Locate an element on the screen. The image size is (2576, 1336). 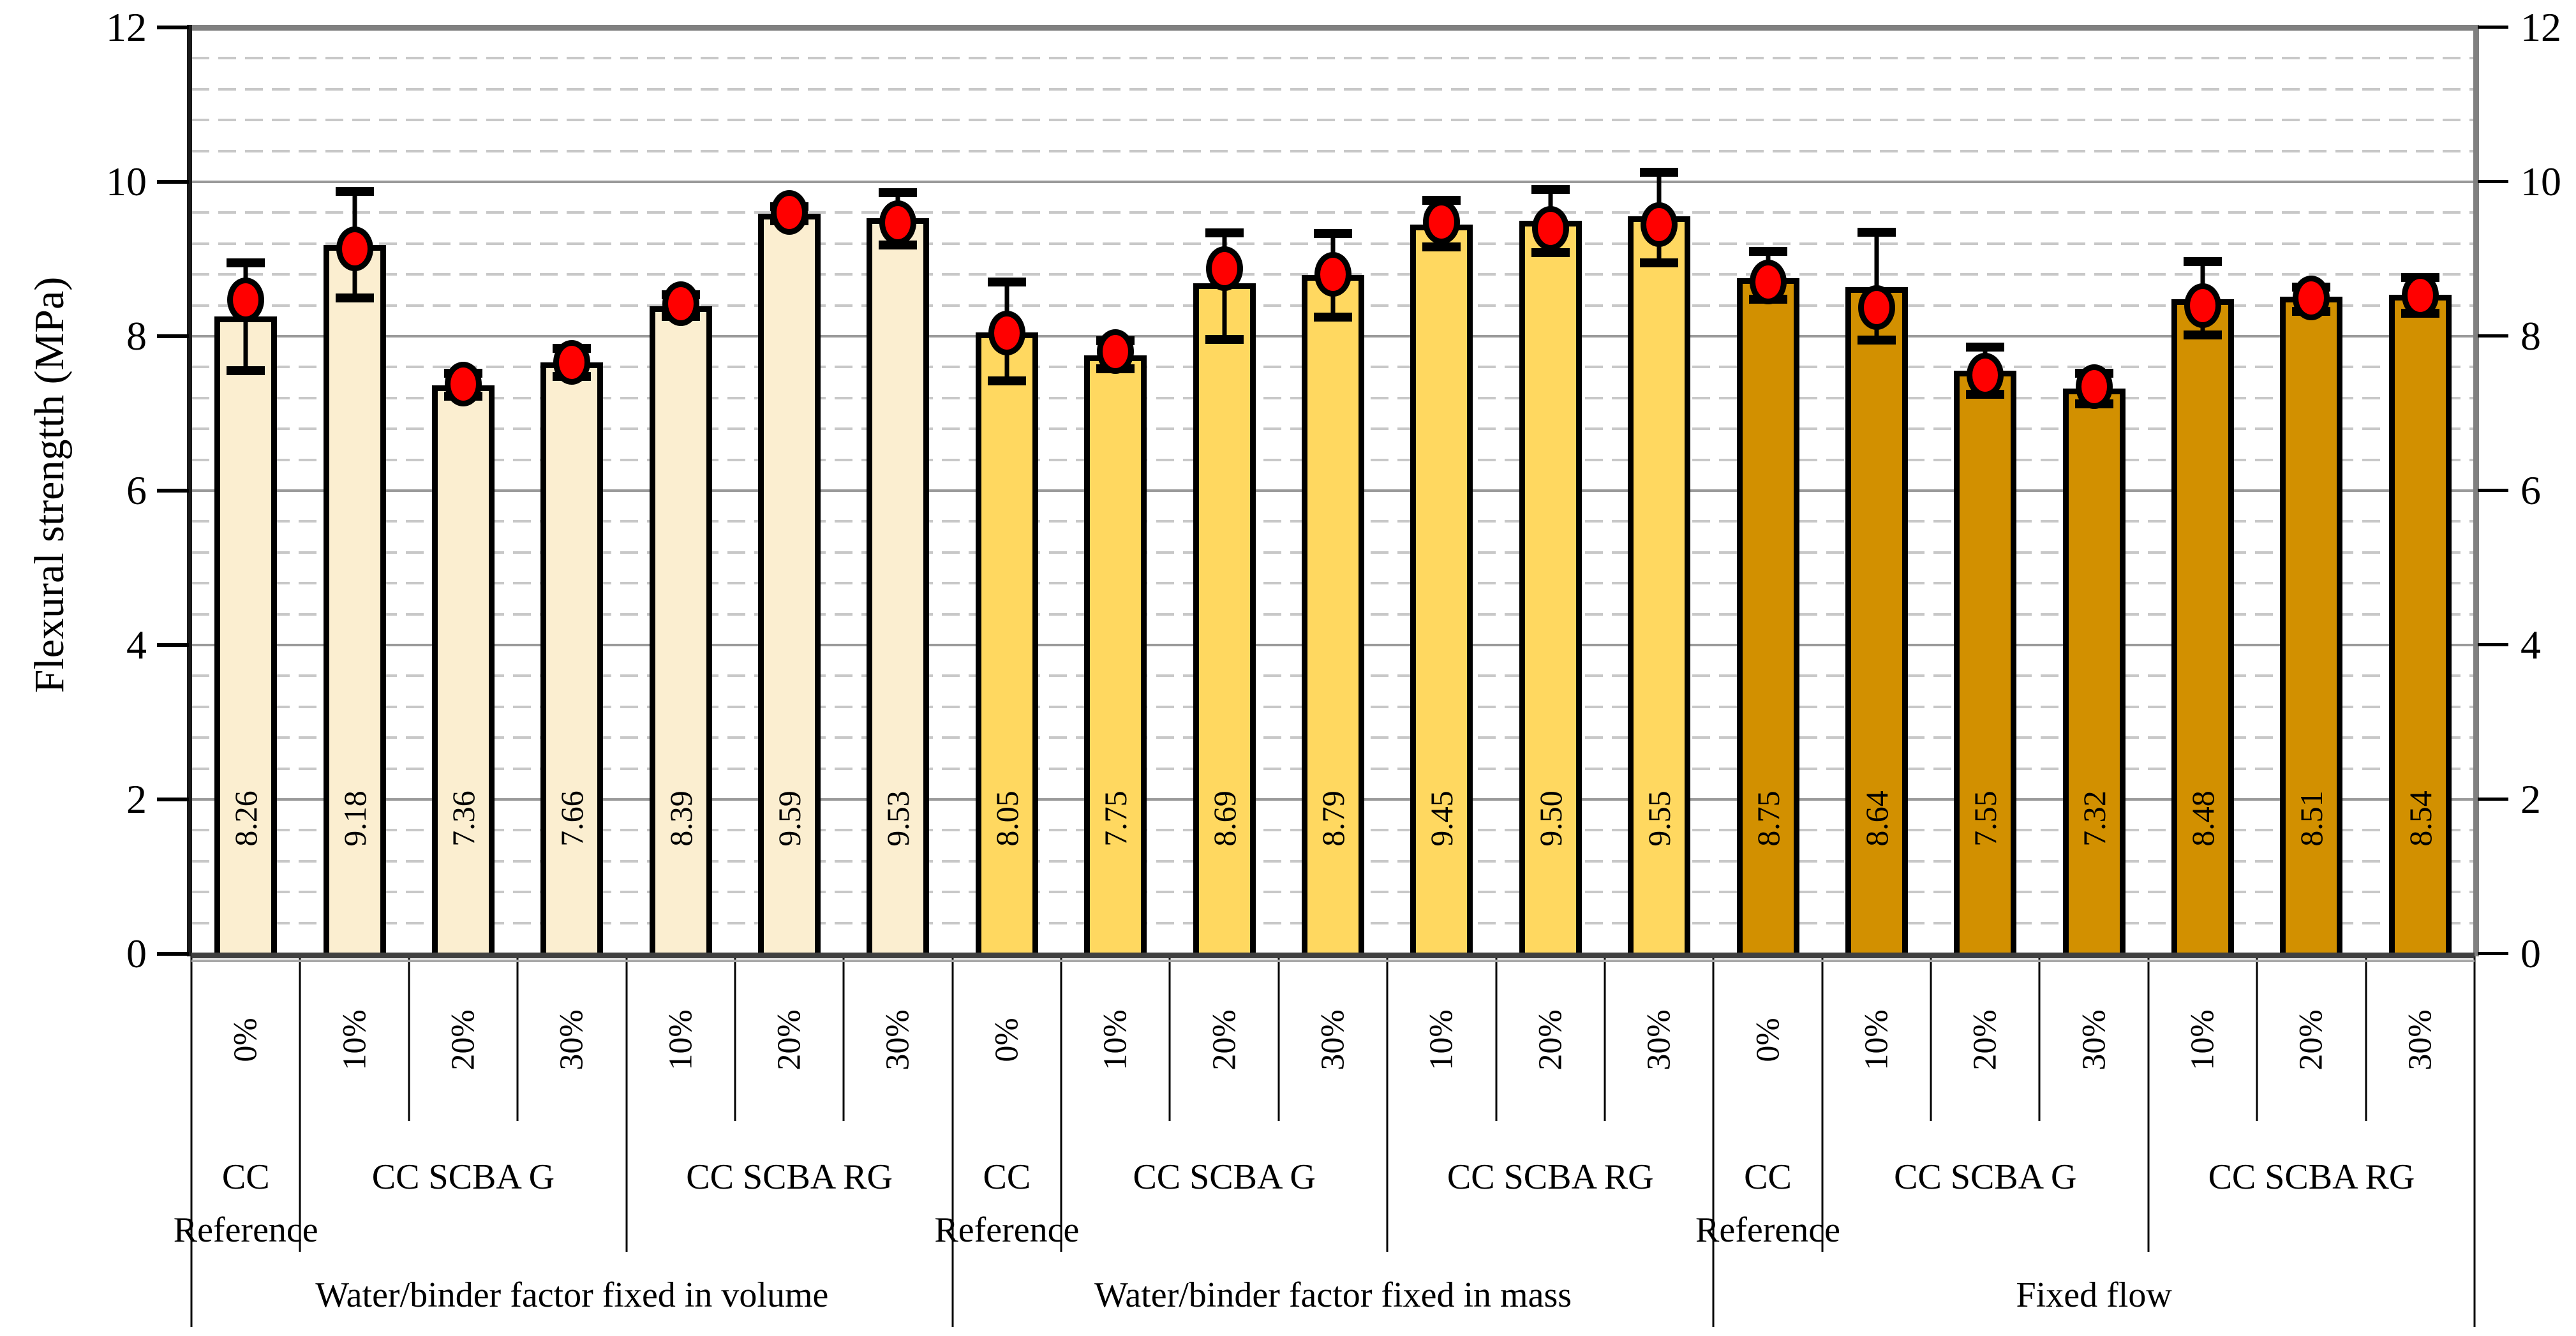
y-axis-tick-label-right: 10 is located at coordinates (2540, 182).